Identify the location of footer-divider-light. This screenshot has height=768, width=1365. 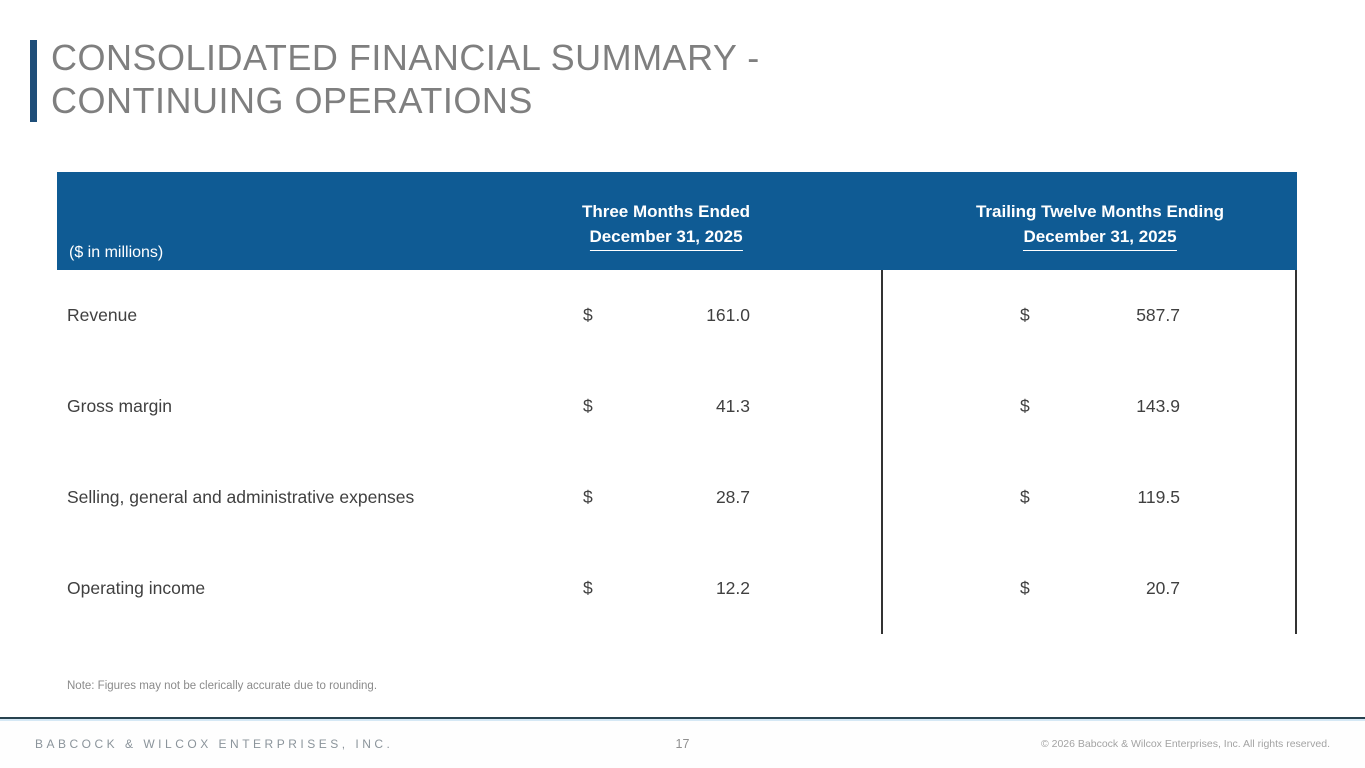
(682, 720).